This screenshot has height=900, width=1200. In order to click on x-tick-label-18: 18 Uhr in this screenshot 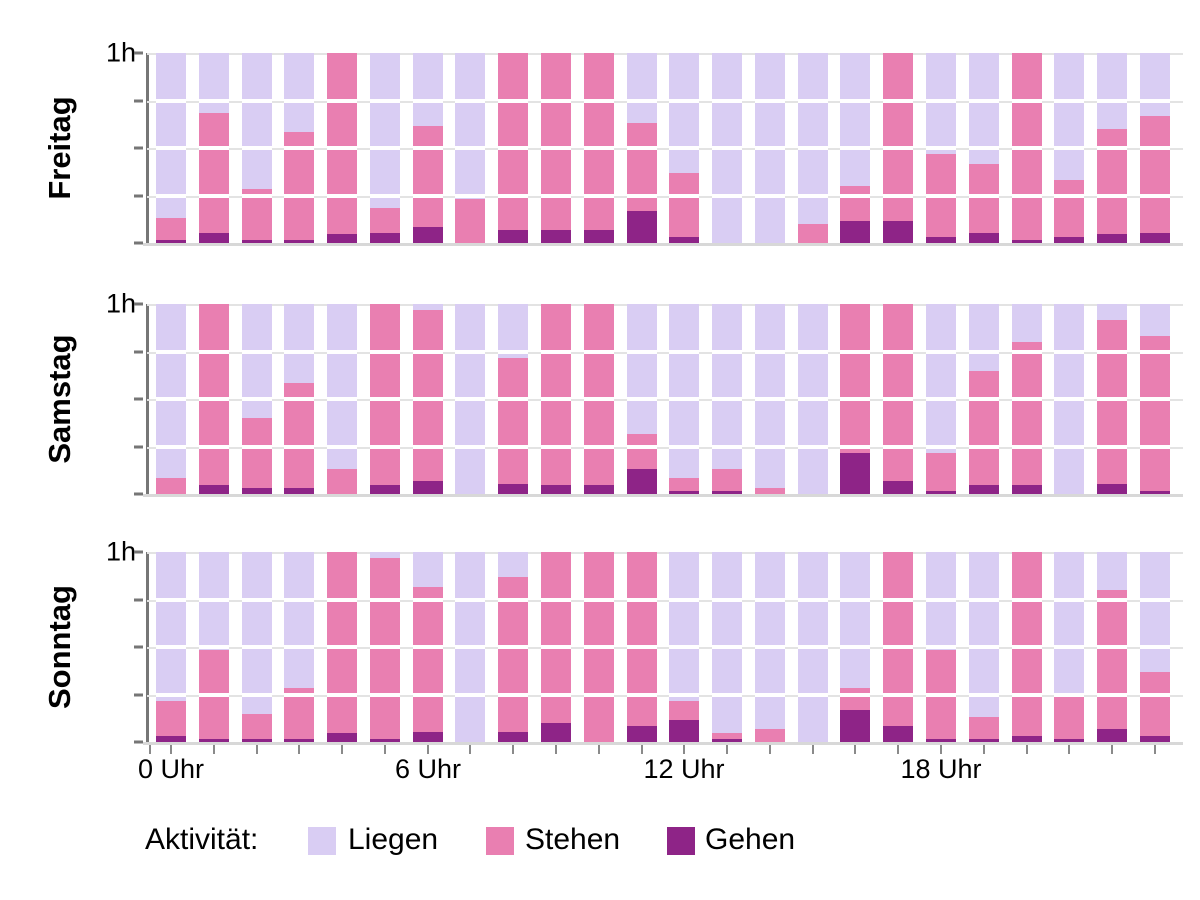, I will do `click(941, 769)`.